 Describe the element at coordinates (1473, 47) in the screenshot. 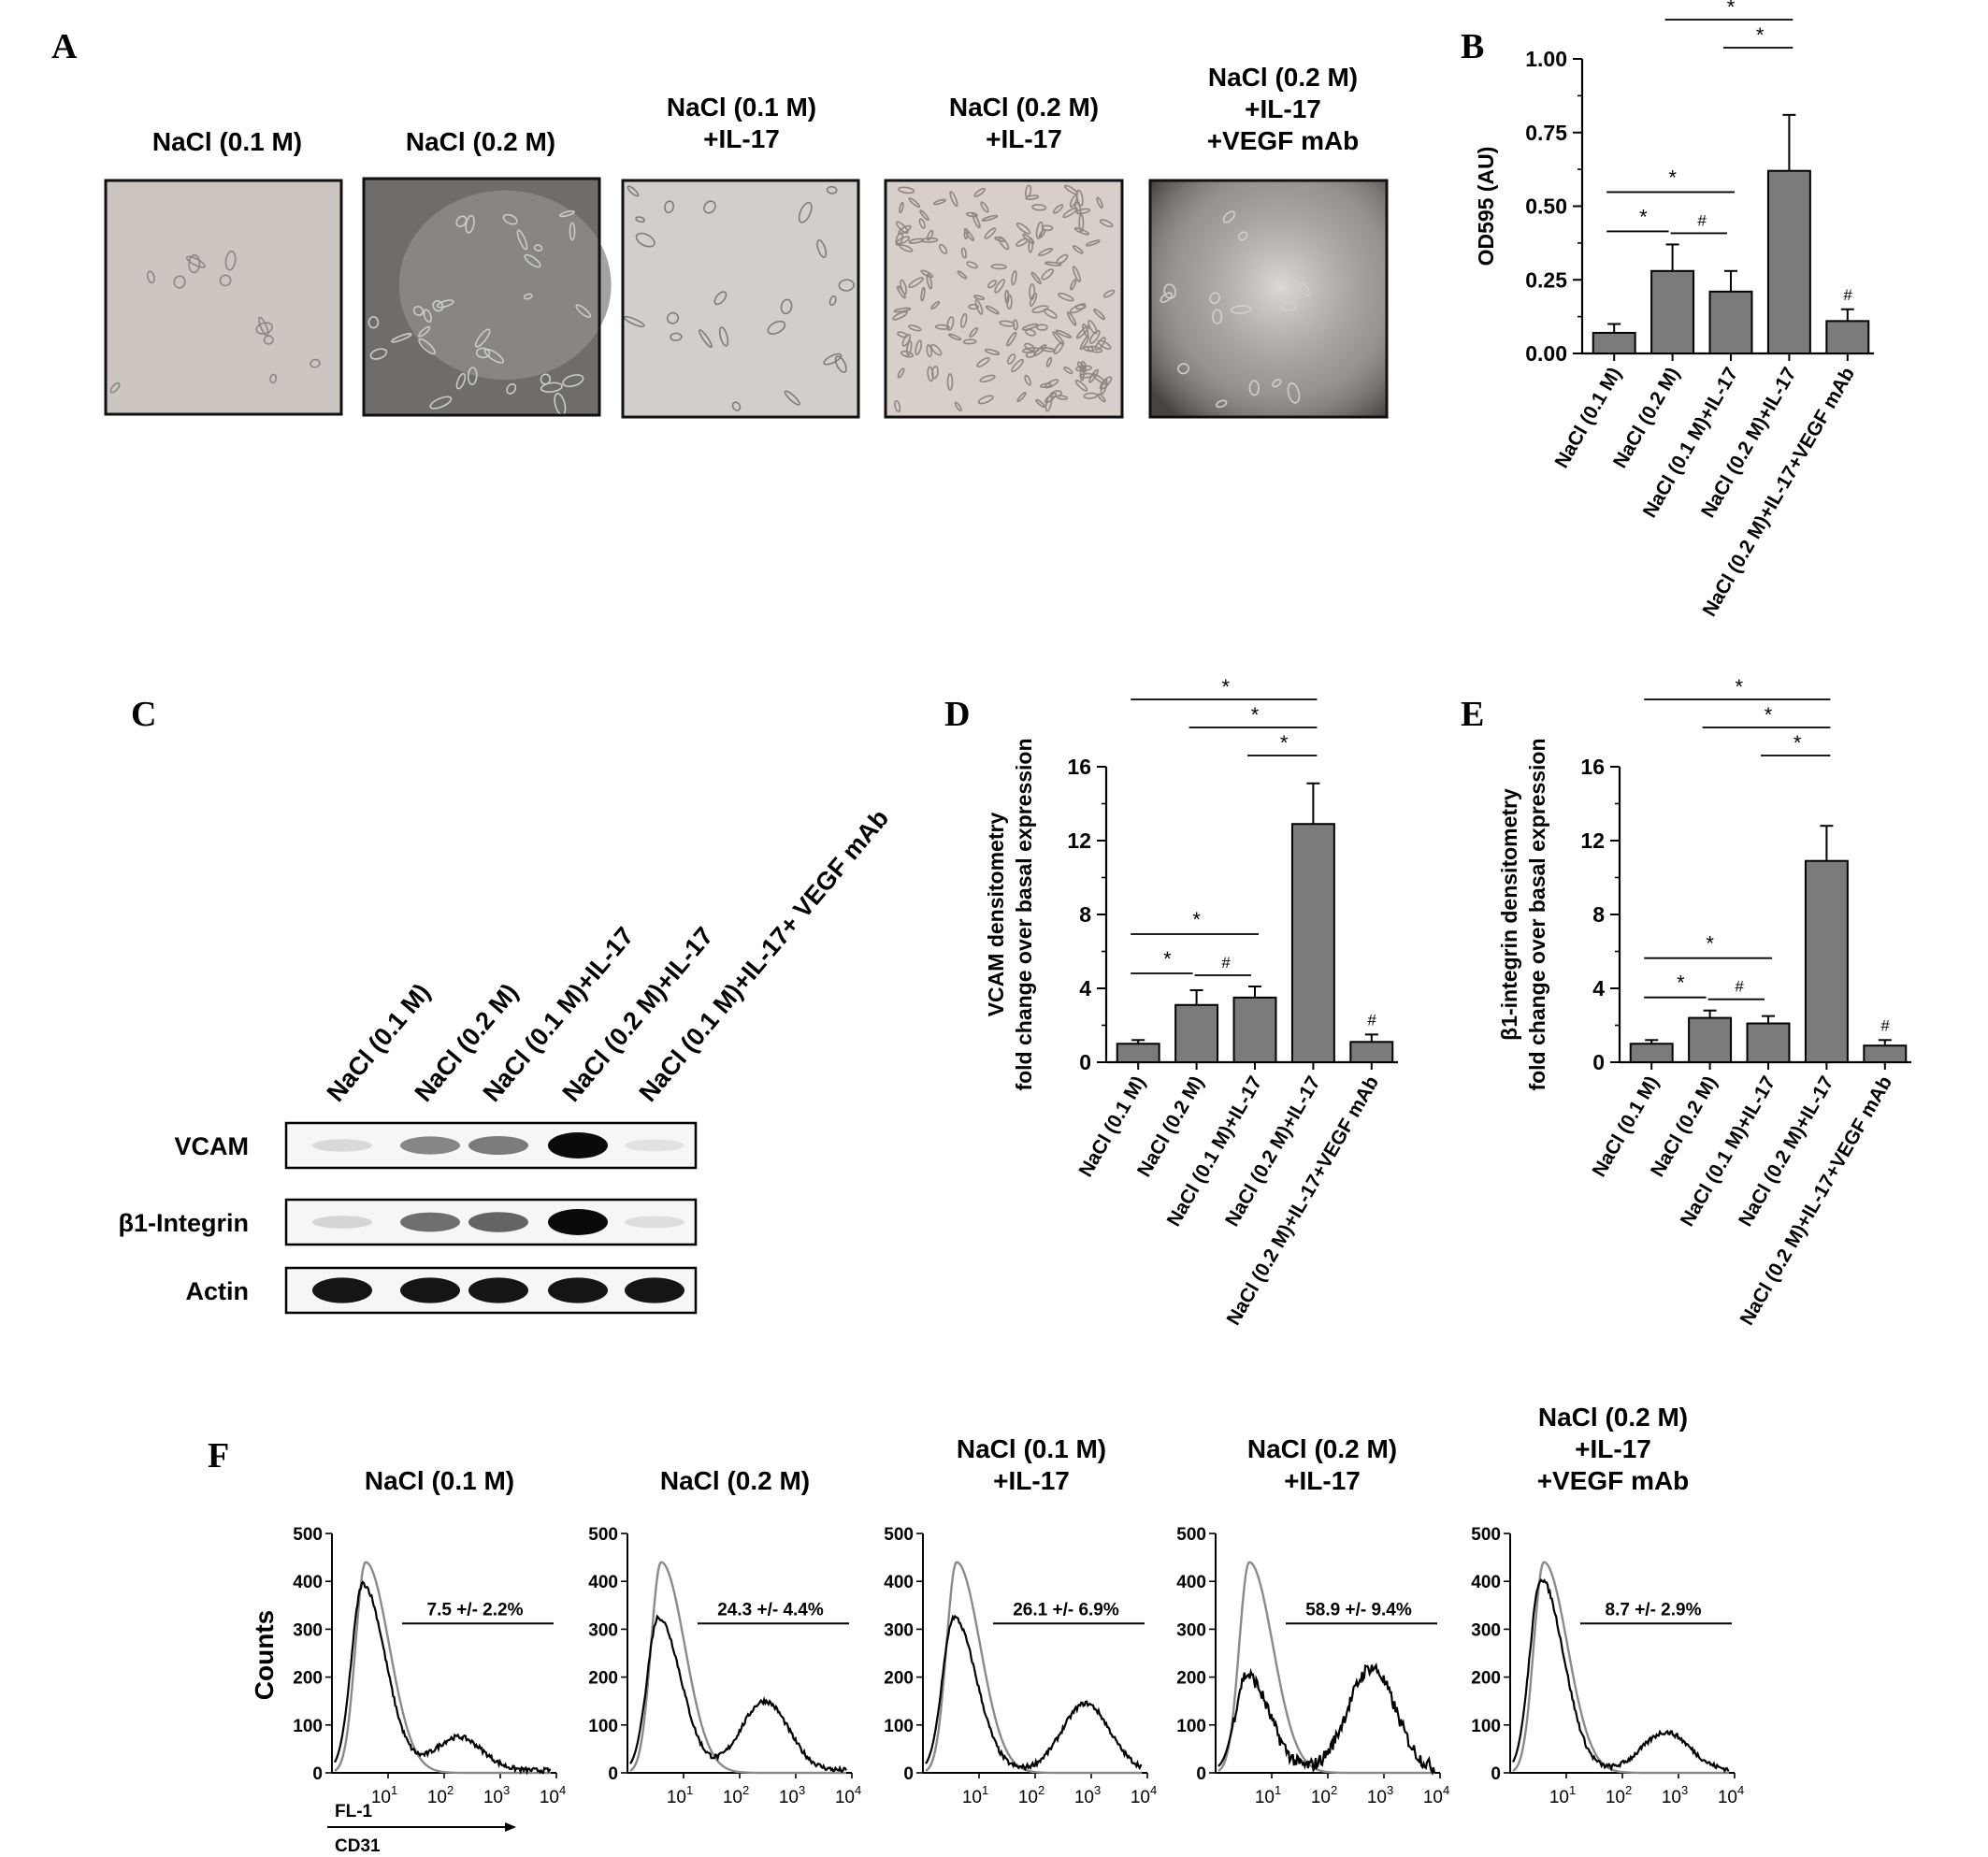

I see `panel-label-b: B` at that location.